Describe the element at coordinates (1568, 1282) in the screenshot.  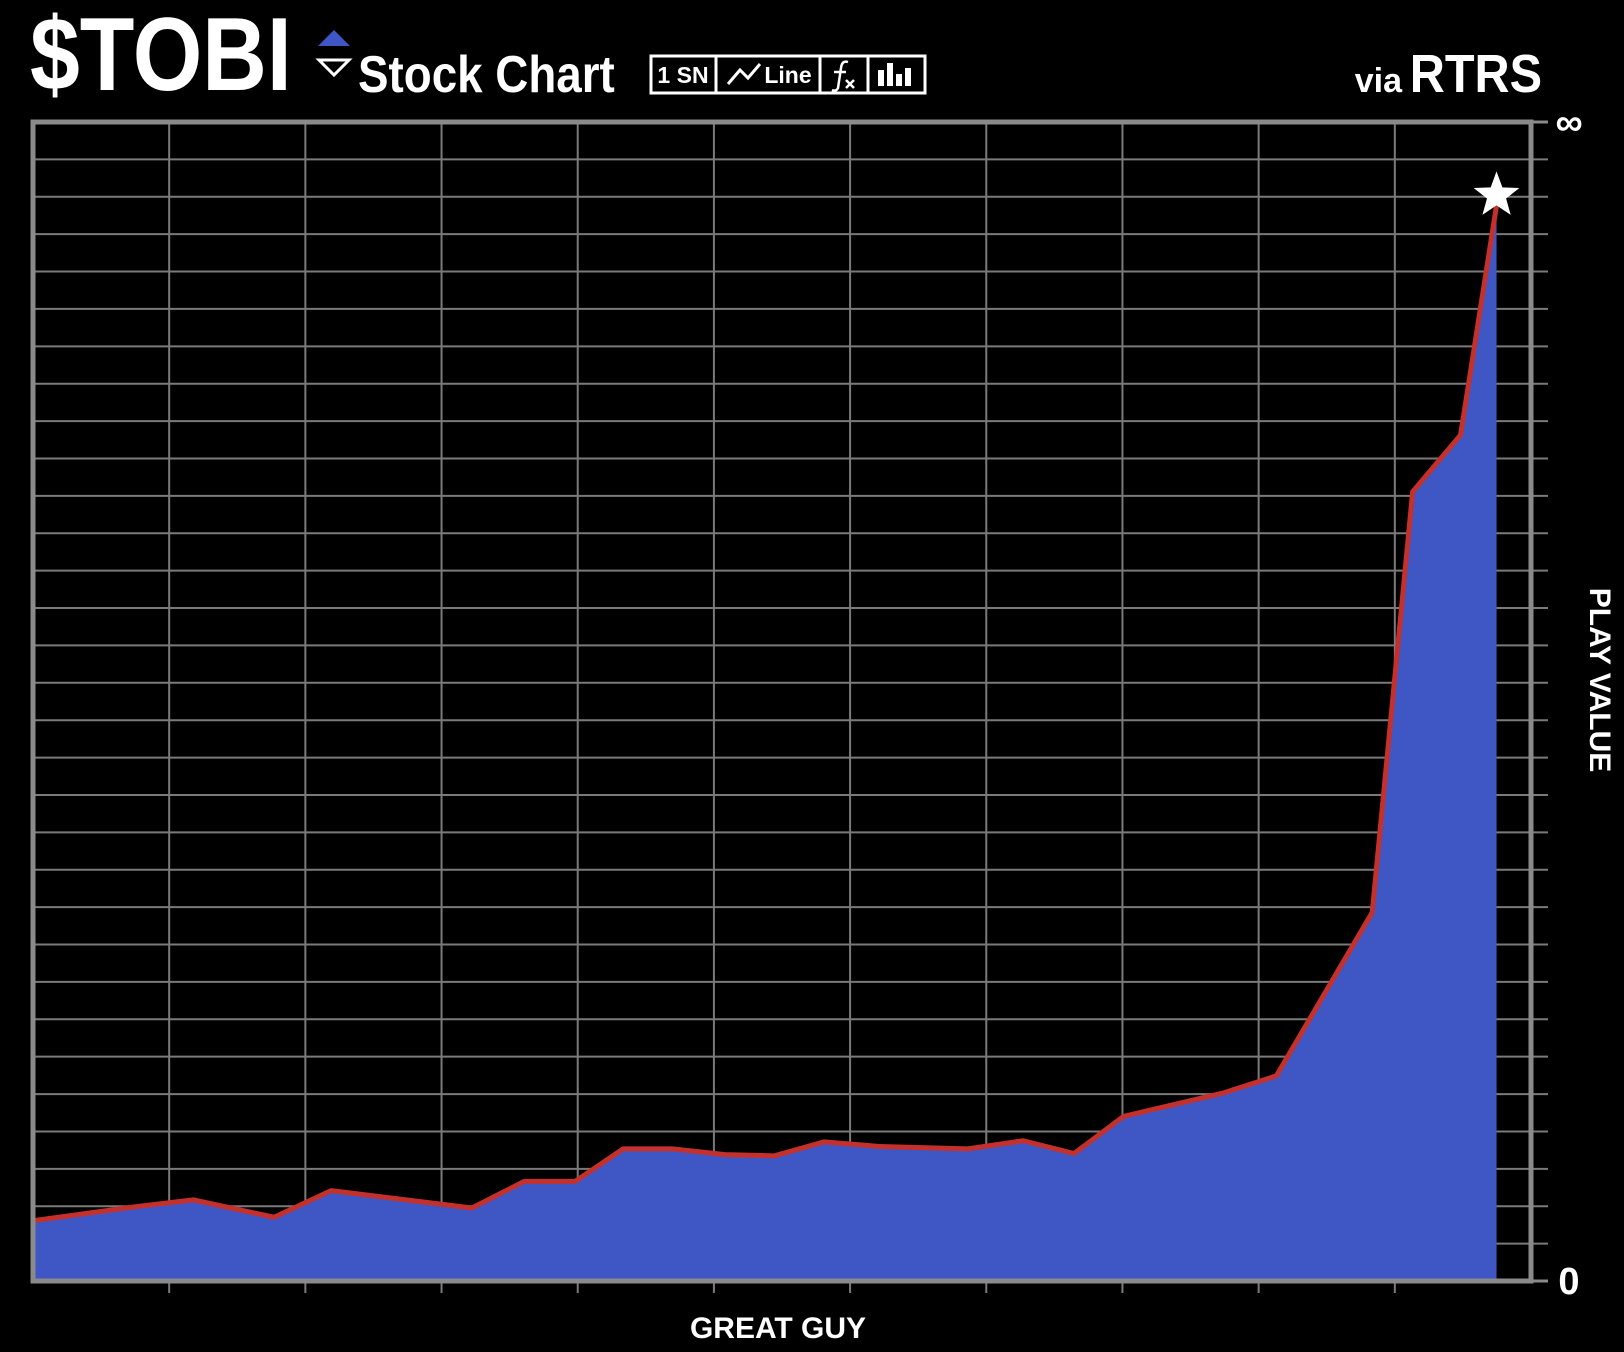
I see `y-tick-label: 0` at that location.